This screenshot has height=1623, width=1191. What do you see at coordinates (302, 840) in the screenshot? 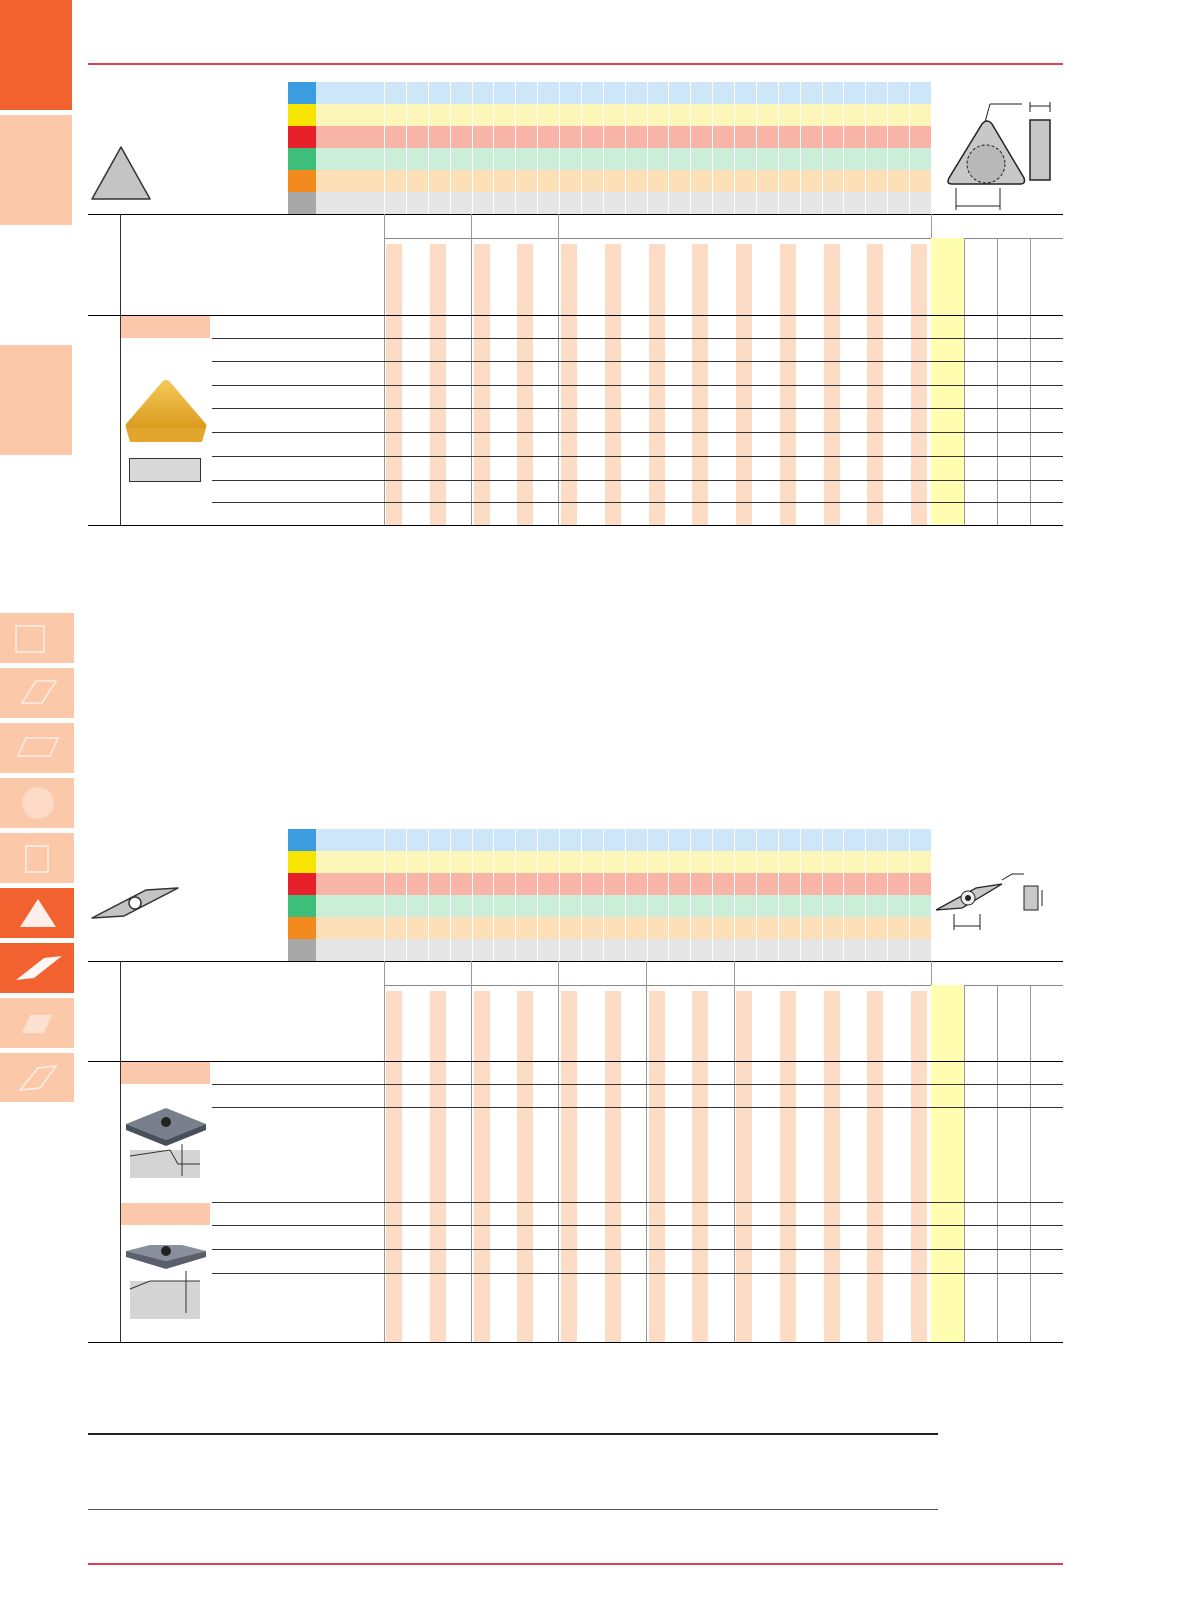
I see `iso-chip-P` at bounding box center [302, 840].